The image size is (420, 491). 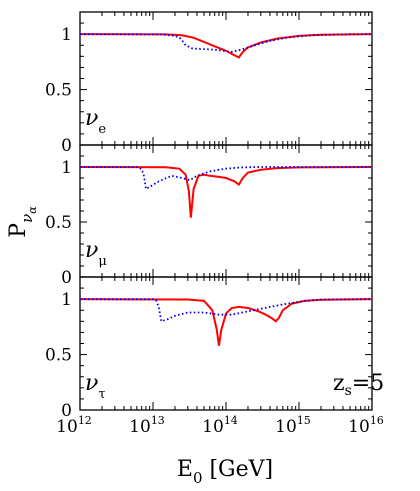 I want to click on panel-label: νe, so click(x=95, y=121).